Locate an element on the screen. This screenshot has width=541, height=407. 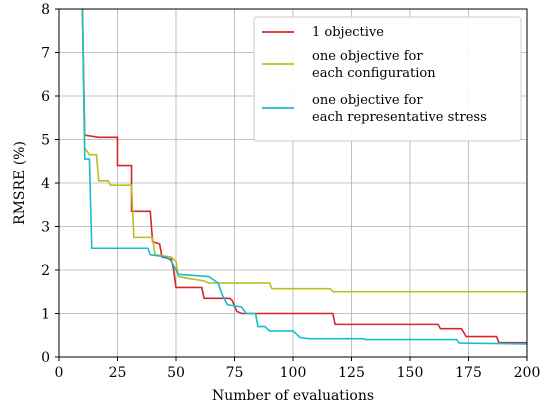
x-tick-label: 0 is located at coordinates (59, 373).